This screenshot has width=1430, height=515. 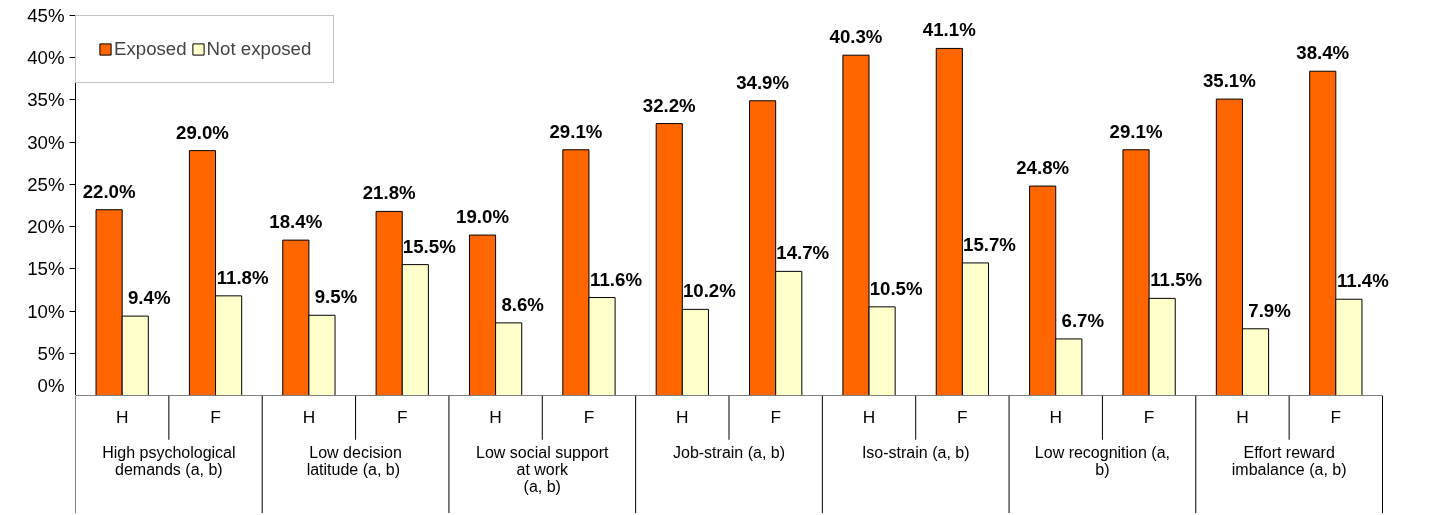 What do you see at coordinates (242, 277) in the screenshot?
I see `data-label: 11.8%` at bounding box center [242, 277].